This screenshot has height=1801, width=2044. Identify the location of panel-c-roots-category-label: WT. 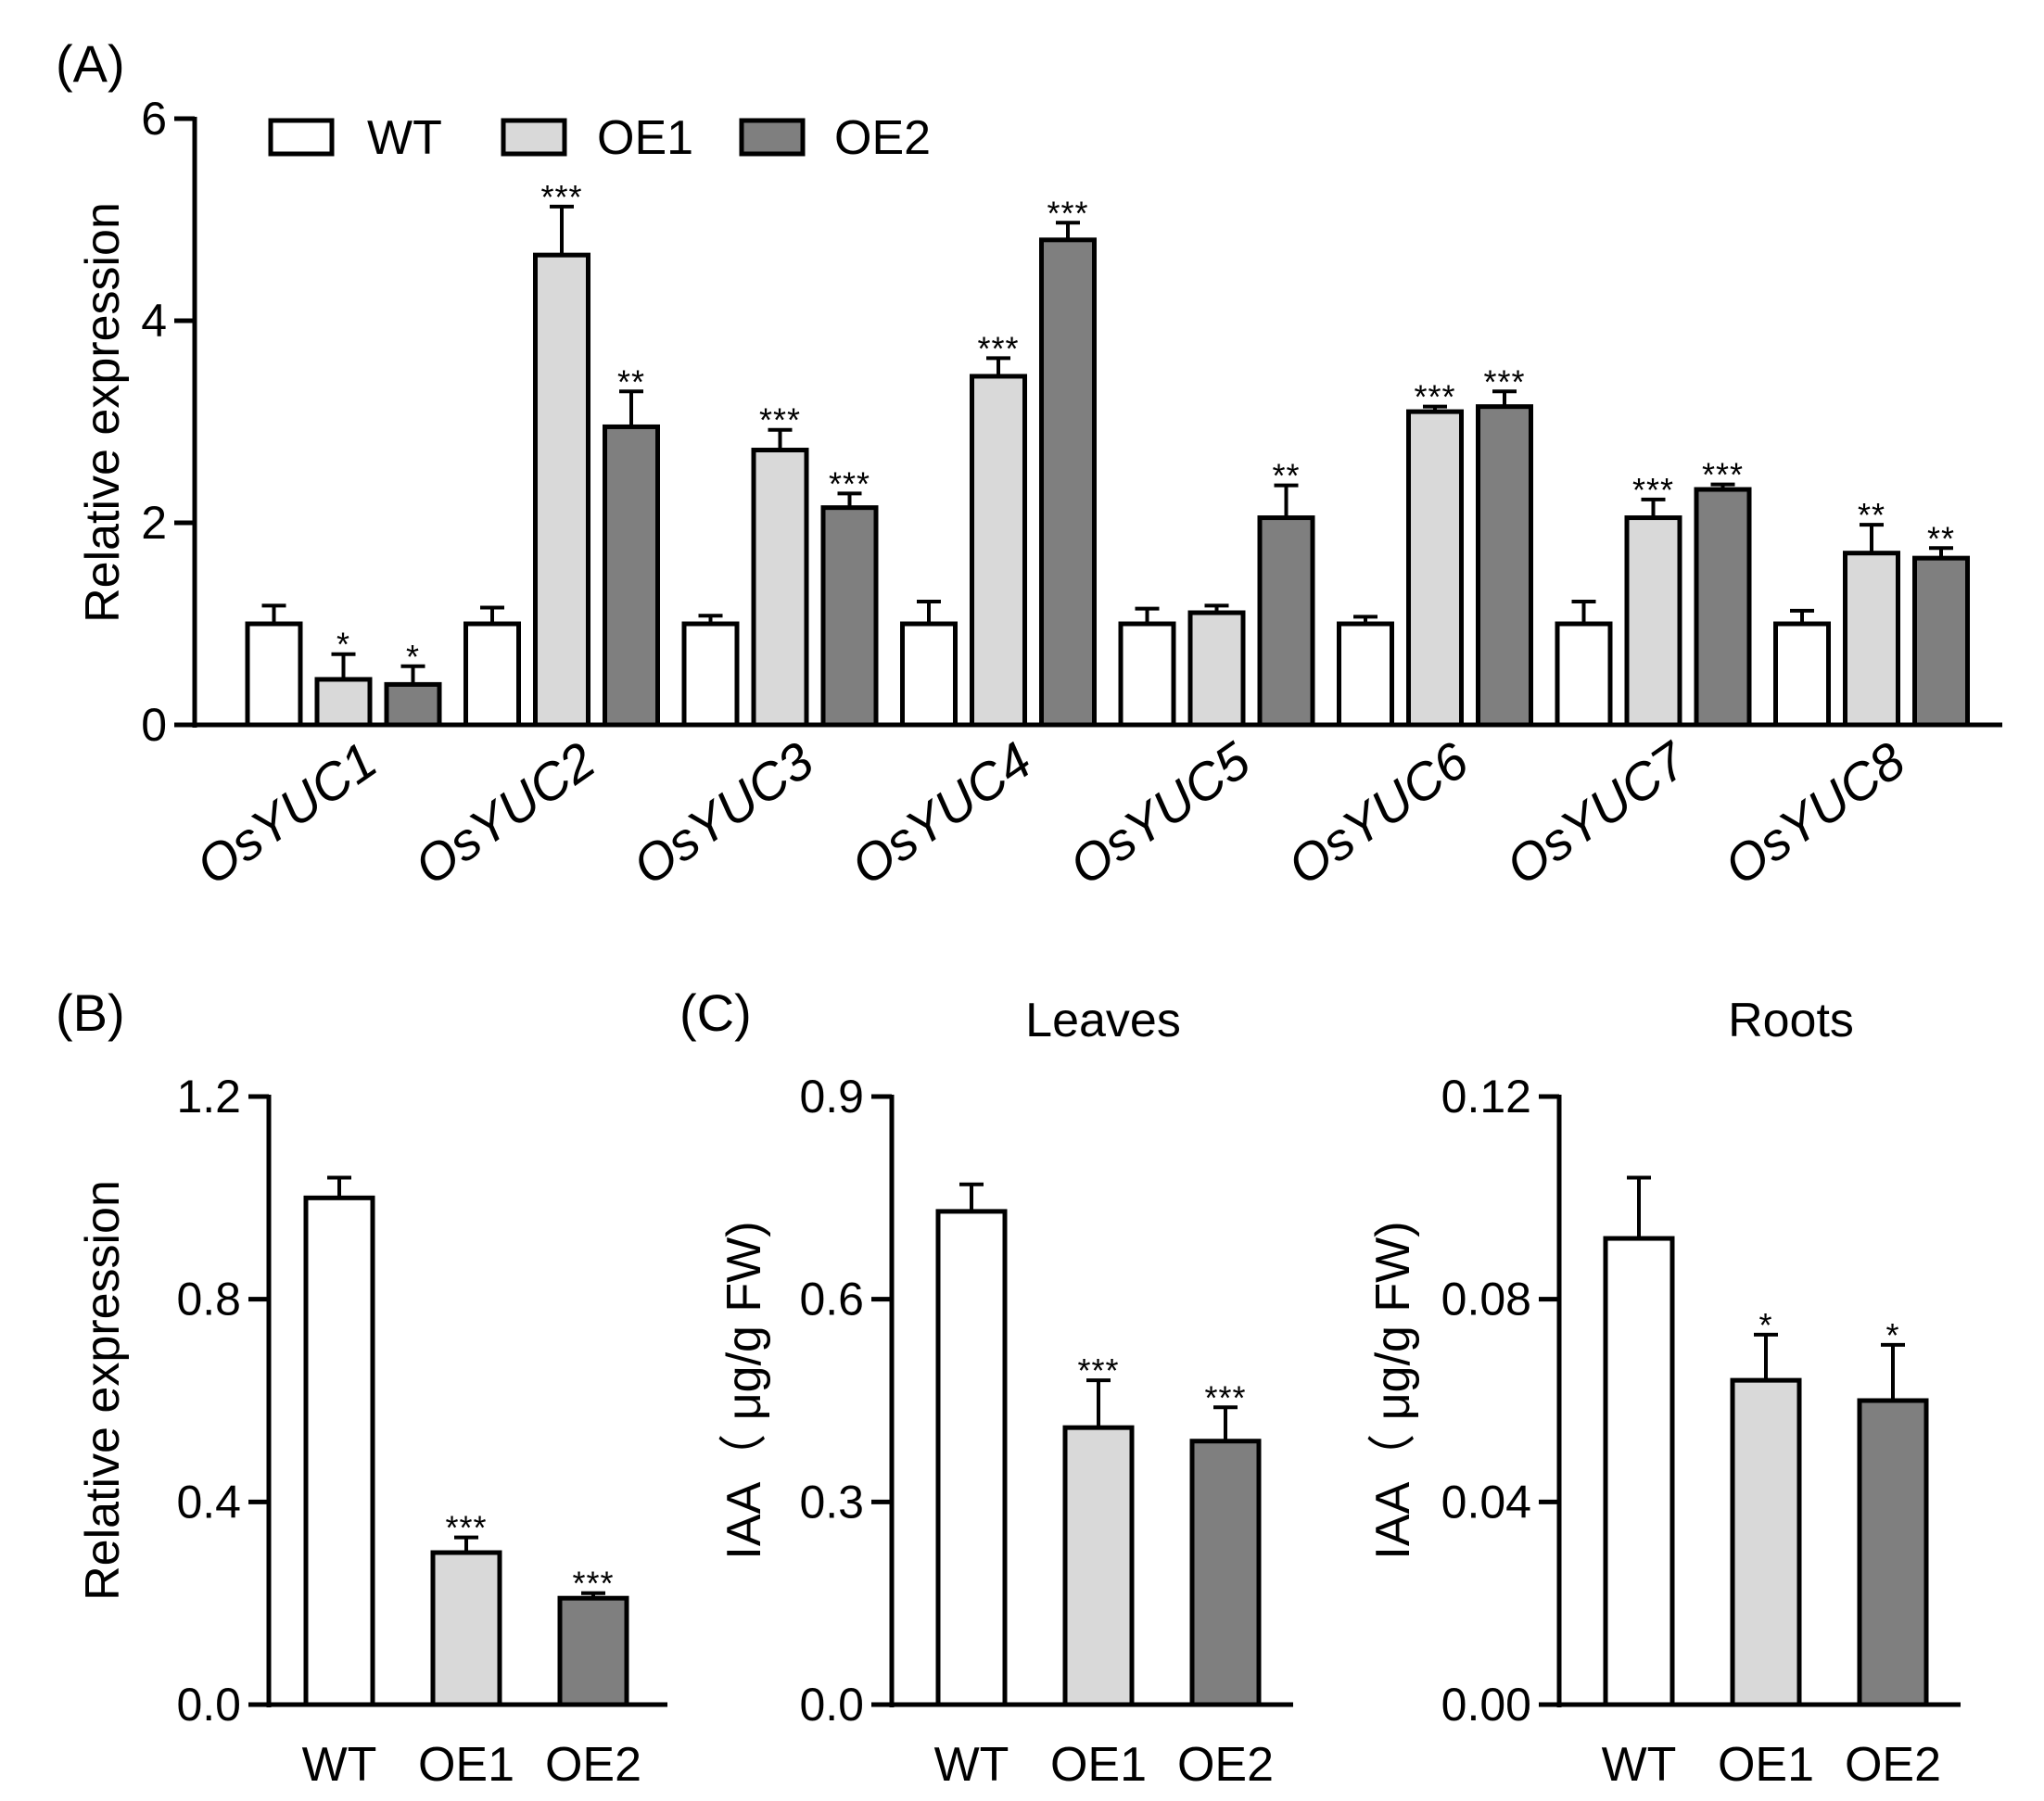
(1639, 1765).